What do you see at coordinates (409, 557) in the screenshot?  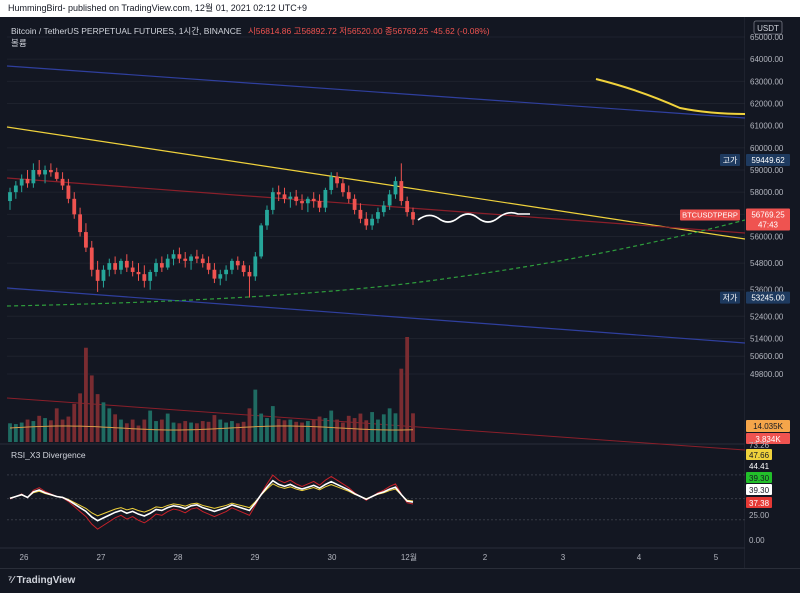 I see `time-tick-label: 12월` at bounding box center [409, 557].